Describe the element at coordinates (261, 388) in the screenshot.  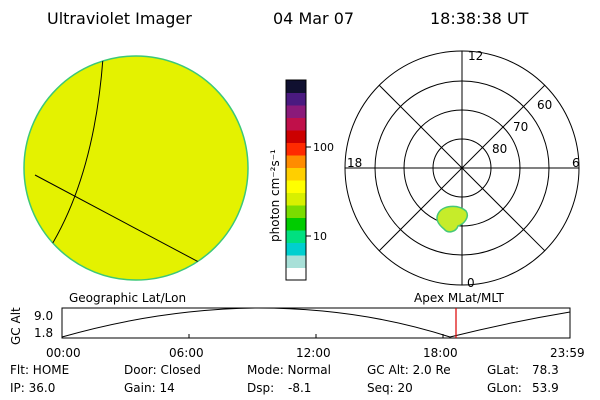
I see `dsp-label: Dsp:` at that location.